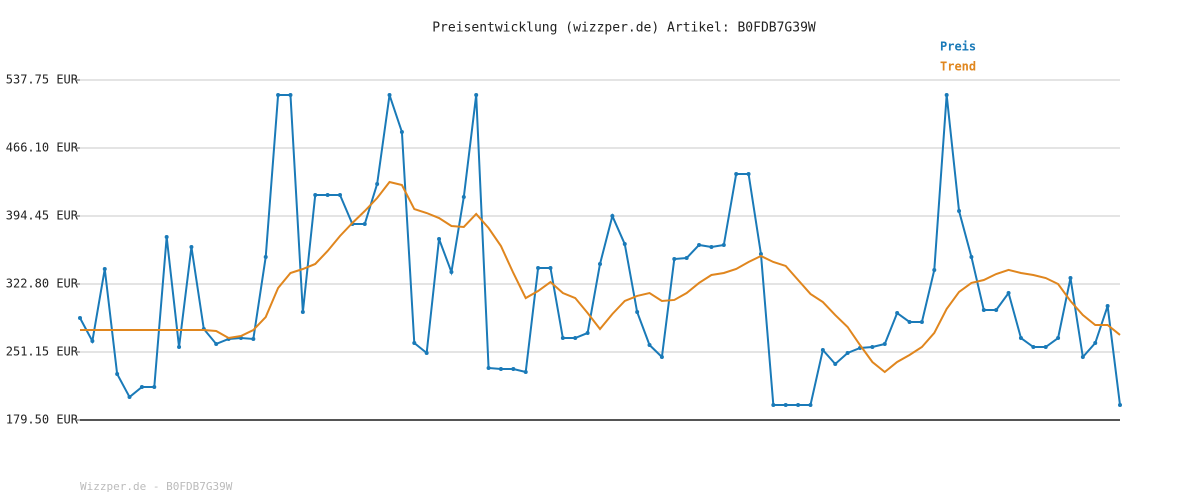 The width and height of the screenshot is (1200, 500). Describe the element at coordinates (156, 486) in the screenshot. I see `footer: Wizzper.de - B0FDB7G39W` at that location.